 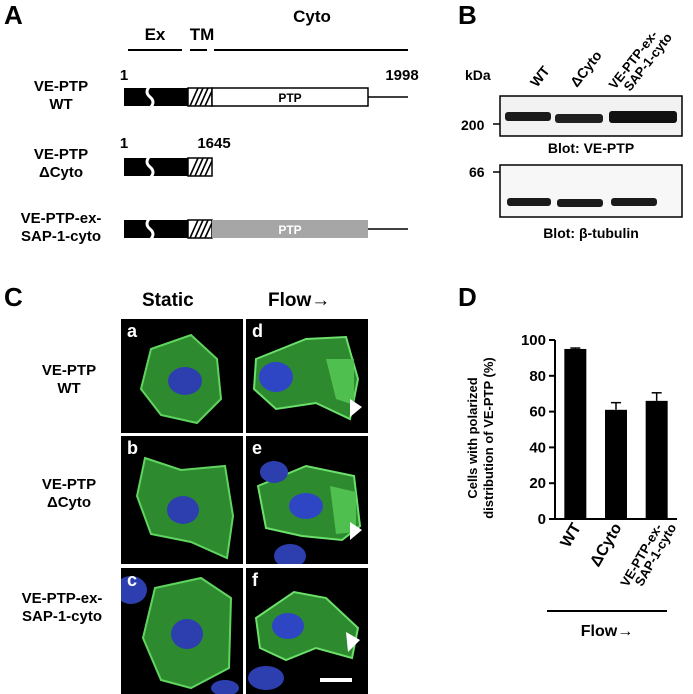 I want to click on construct-sap: PTP, so click(x=266, y=229).